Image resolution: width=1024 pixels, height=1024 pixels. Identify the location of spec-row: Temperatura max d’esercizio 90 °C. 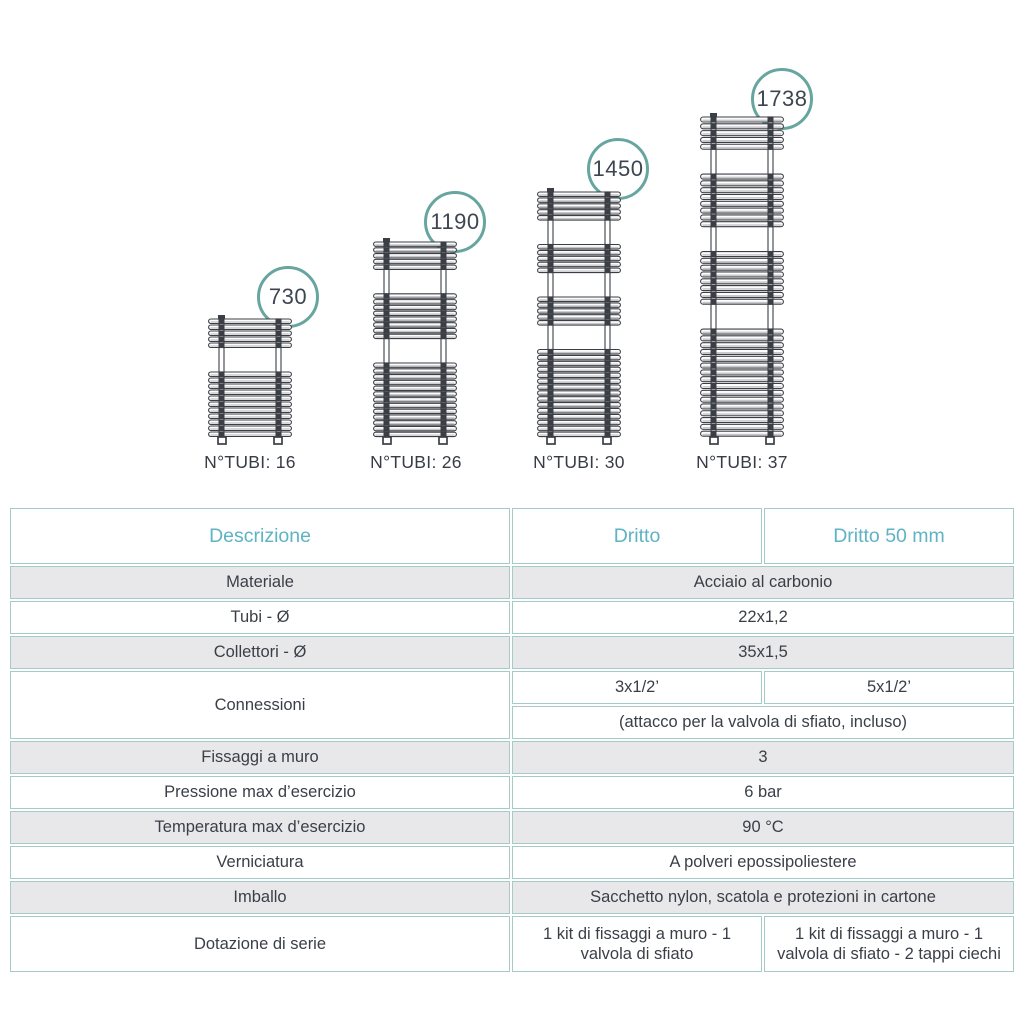
(512, 827).